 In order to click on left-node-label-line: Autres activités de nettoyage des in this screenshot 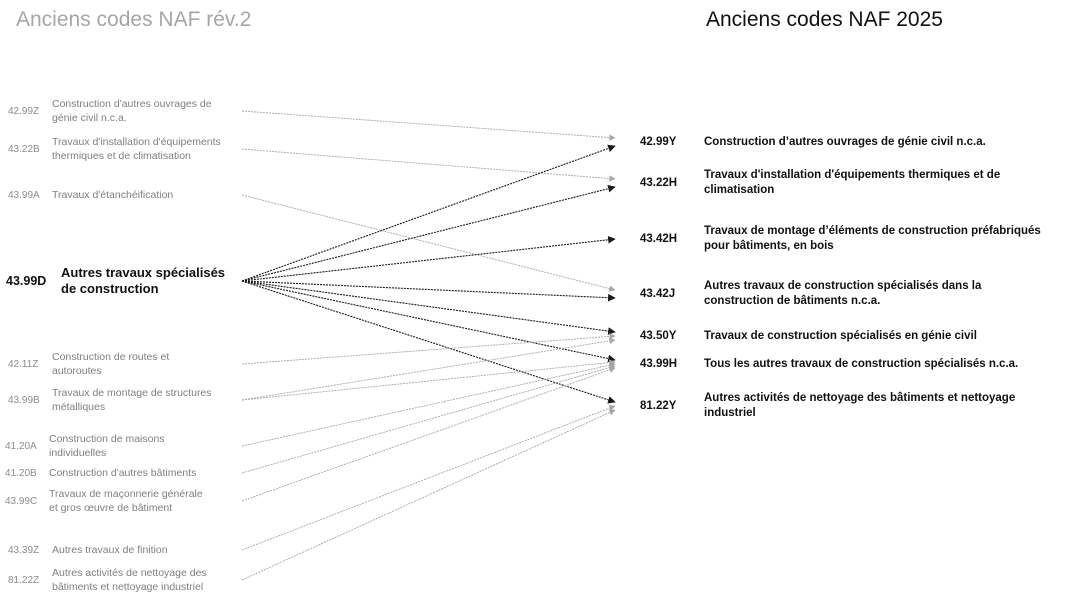, I will do `click(129, 573)`.